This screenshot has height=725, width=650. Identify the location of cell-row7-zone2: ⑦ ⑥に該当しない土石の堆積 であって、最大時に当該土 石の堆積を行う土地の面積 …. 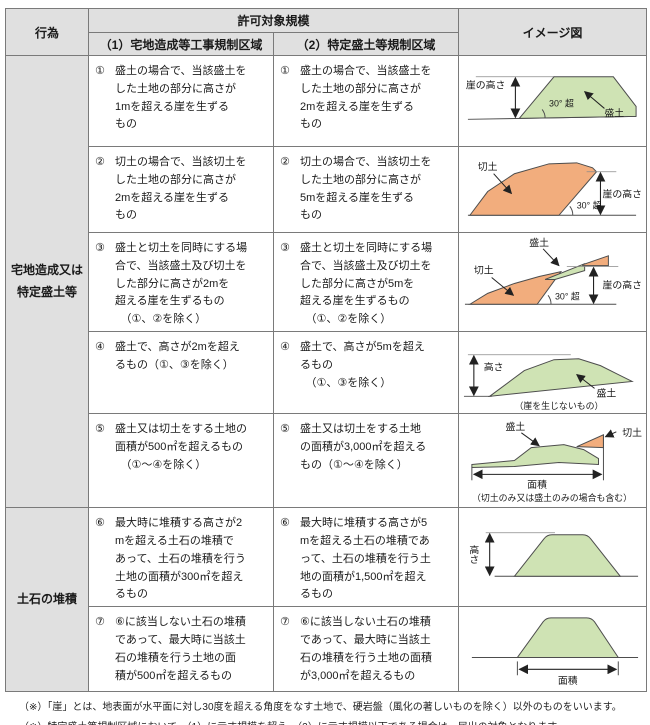
(366, 649).